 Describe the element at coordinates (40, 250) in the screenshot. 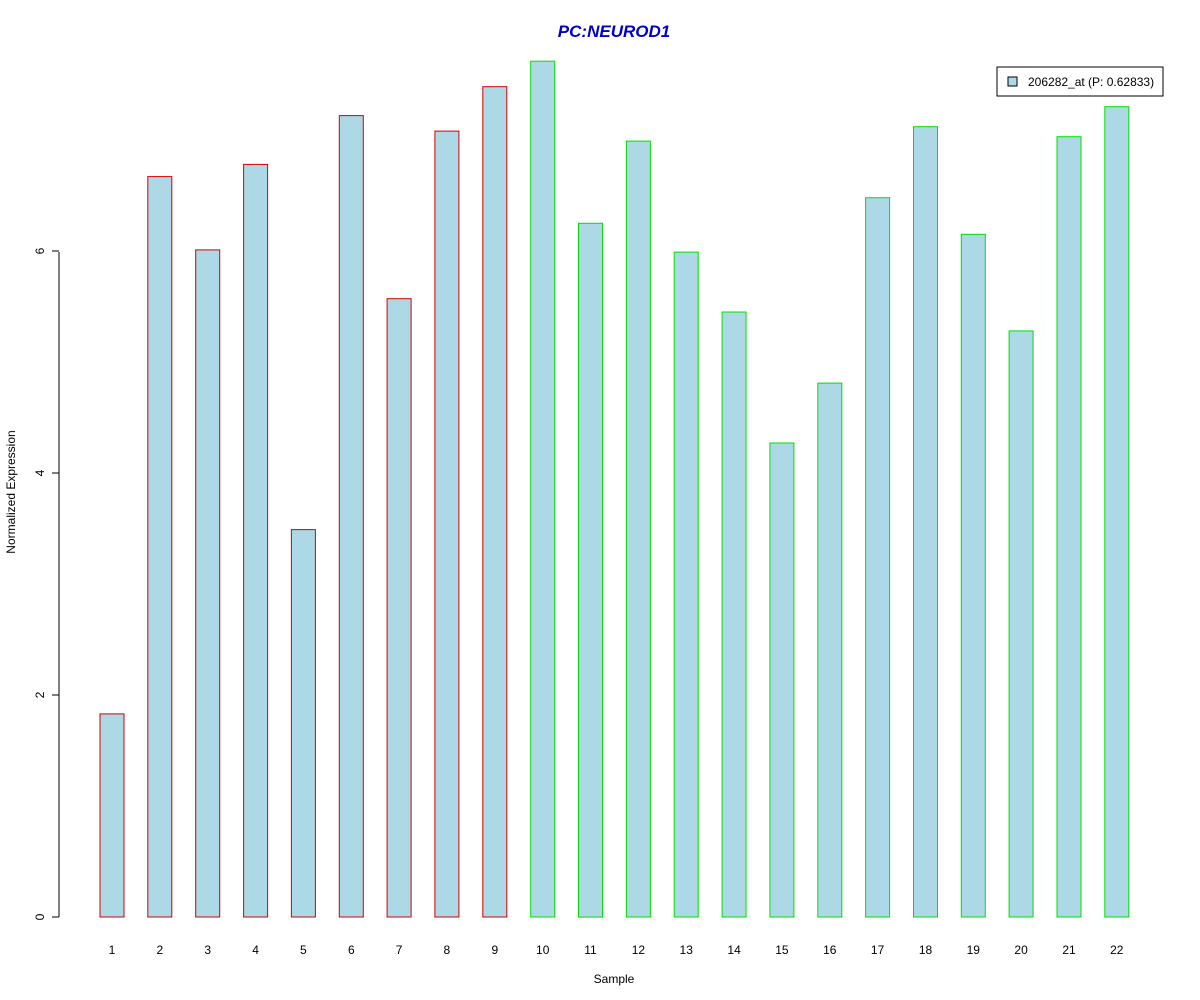

I see `y-tick-label: 6` at that location.